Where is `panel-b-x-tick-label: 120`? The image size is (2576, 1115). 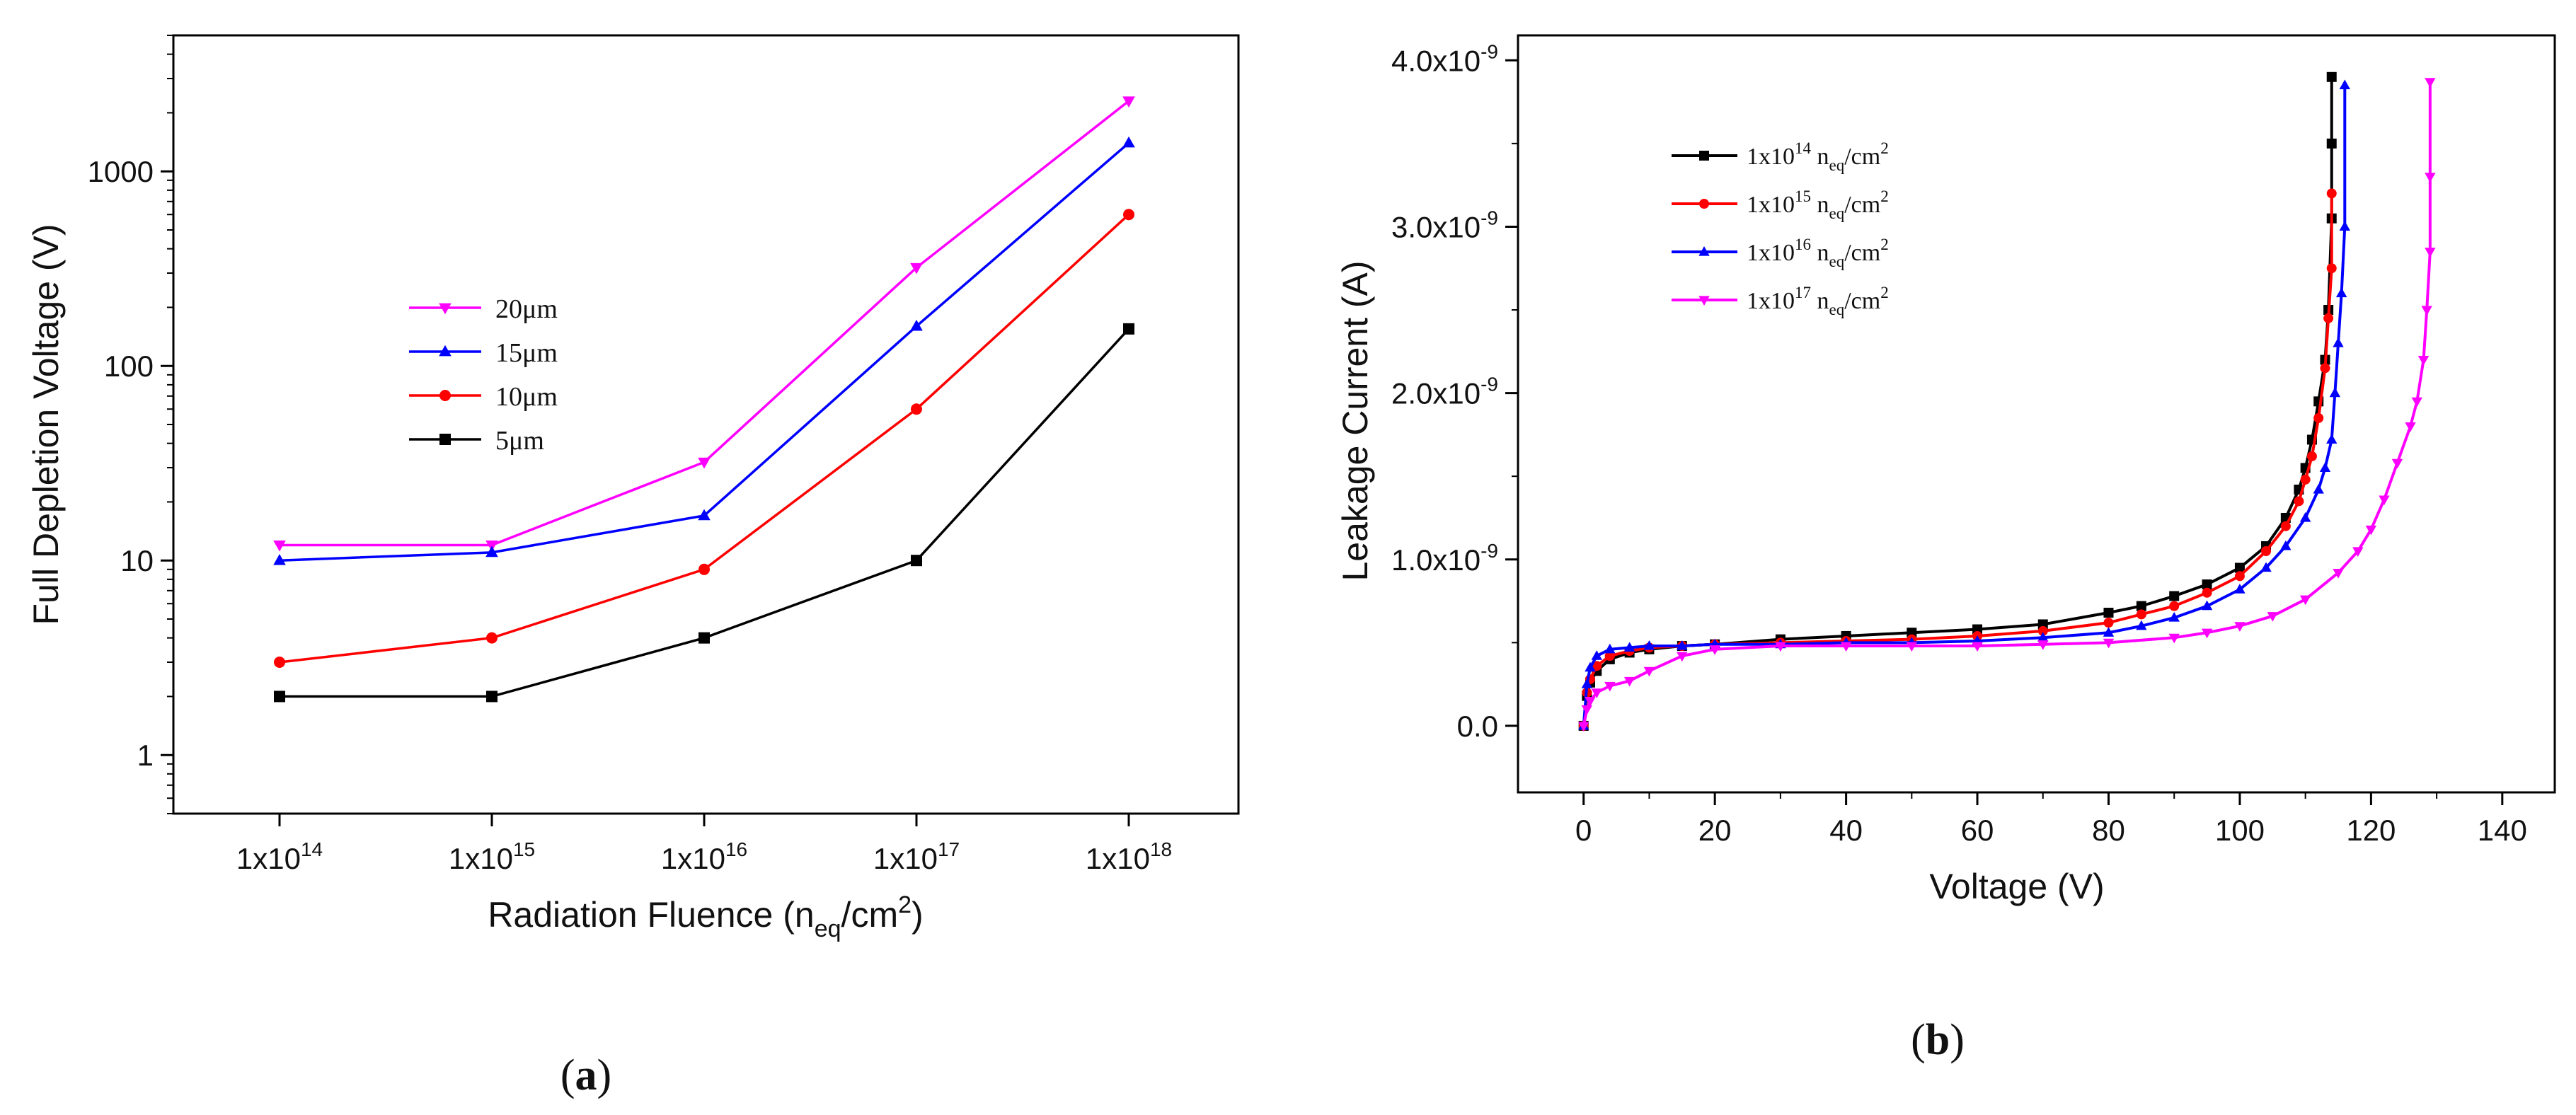
panel-b-x-tick-label: 120 is located at coordinates (2371, 830).